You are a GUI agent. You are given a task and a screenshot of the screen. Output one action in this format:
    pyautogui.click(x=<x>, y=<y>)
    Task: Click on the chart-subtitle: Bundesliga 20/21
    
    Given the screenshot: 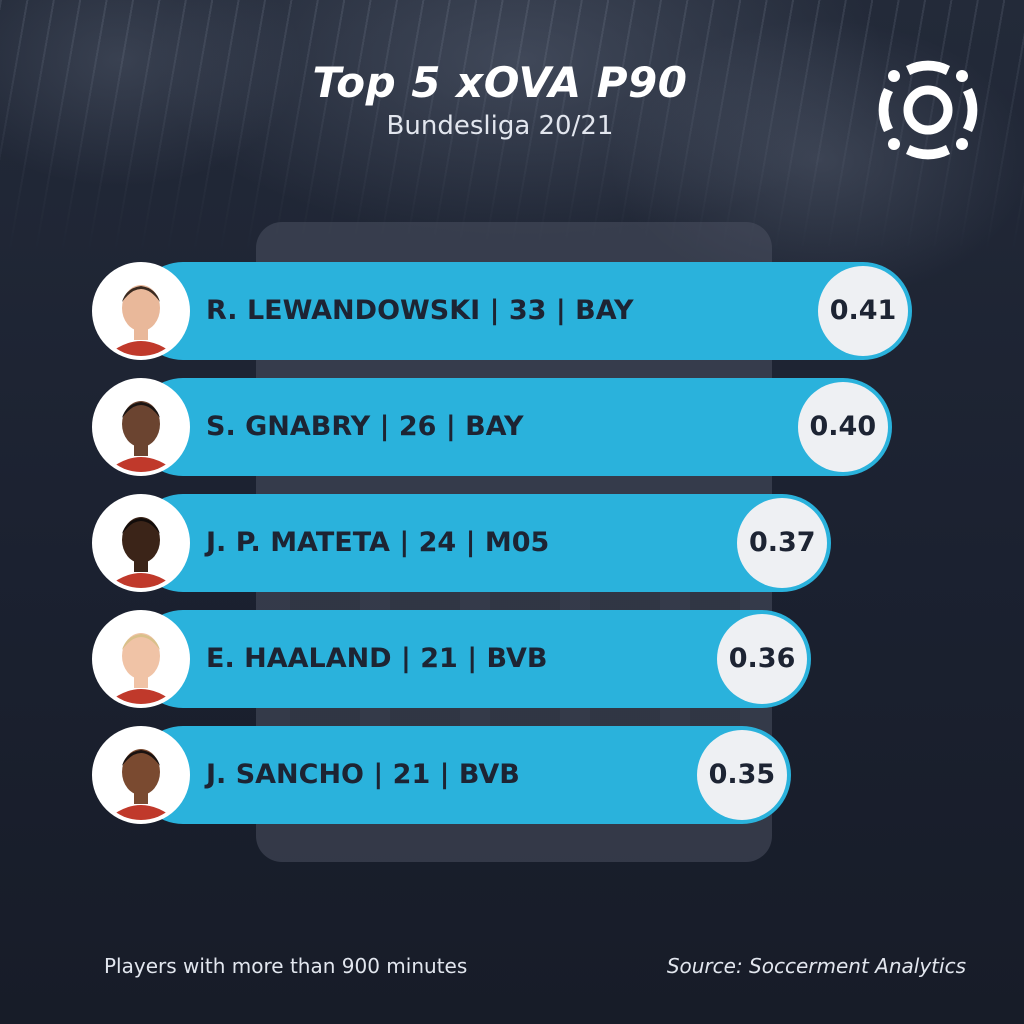 What is the action you would take?
    pyautogui.click(x=500, y=126)
    